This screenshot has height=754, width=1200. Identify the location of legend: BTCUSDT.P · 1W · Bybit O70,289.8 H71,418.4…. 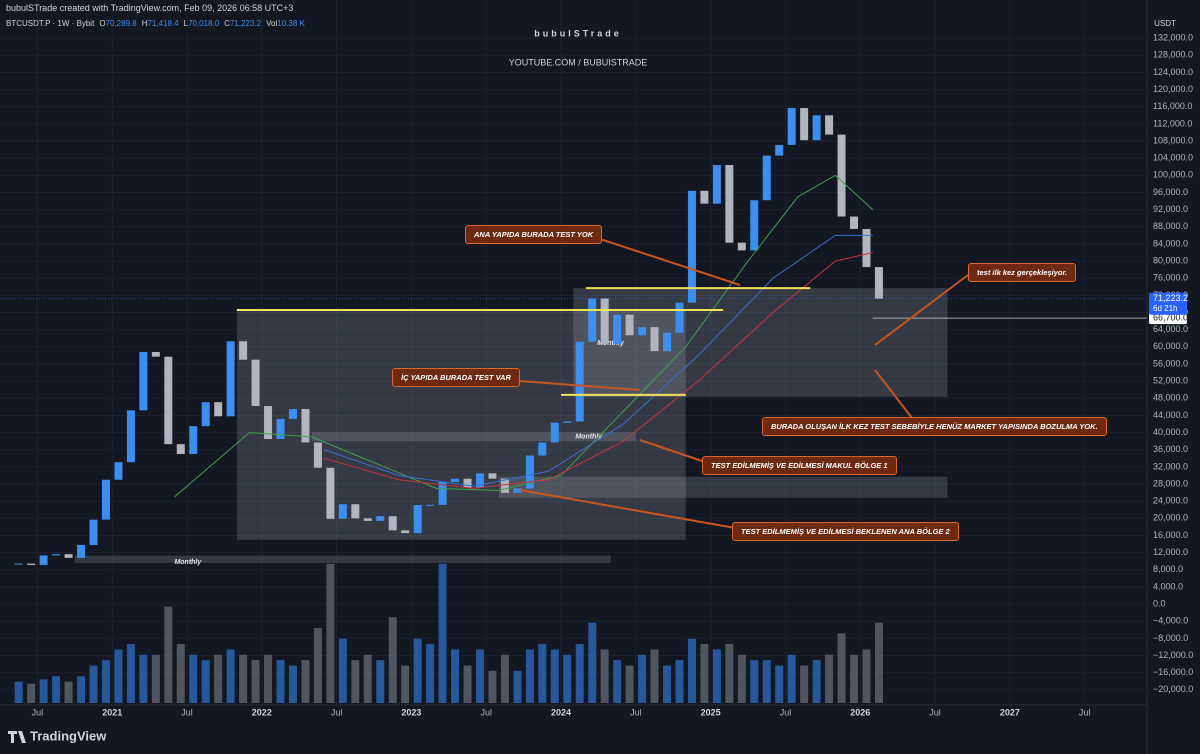
(155, 23).